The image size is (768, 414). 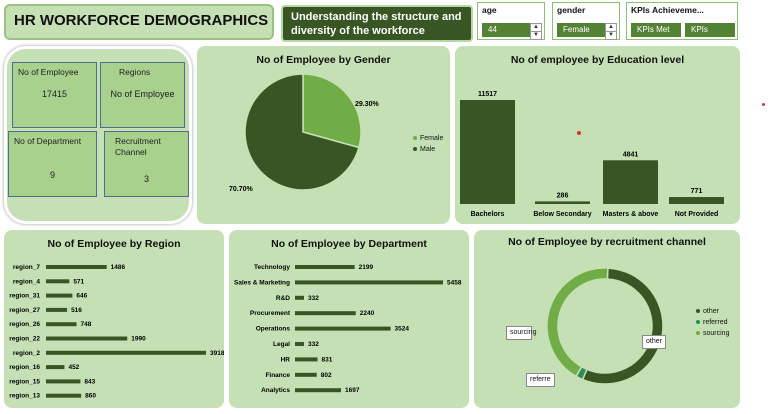 I want to click on bar-category-0: region_7, so click(x=26, y=267).